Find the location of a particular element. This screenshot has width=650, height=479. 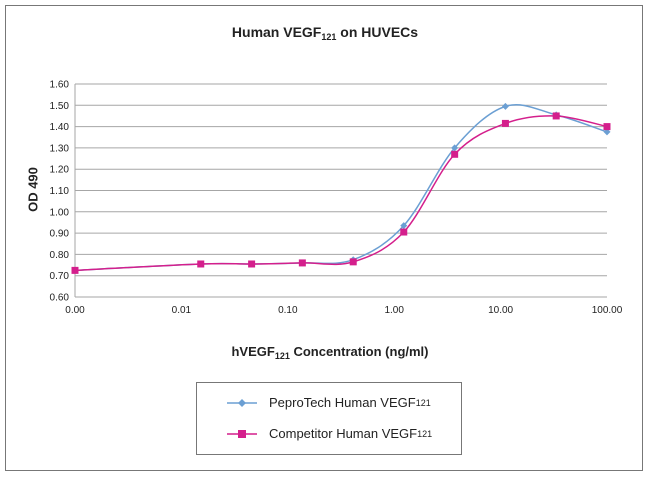

legend-label: Competitor Human VEGF is located at coordinates (343, 433).